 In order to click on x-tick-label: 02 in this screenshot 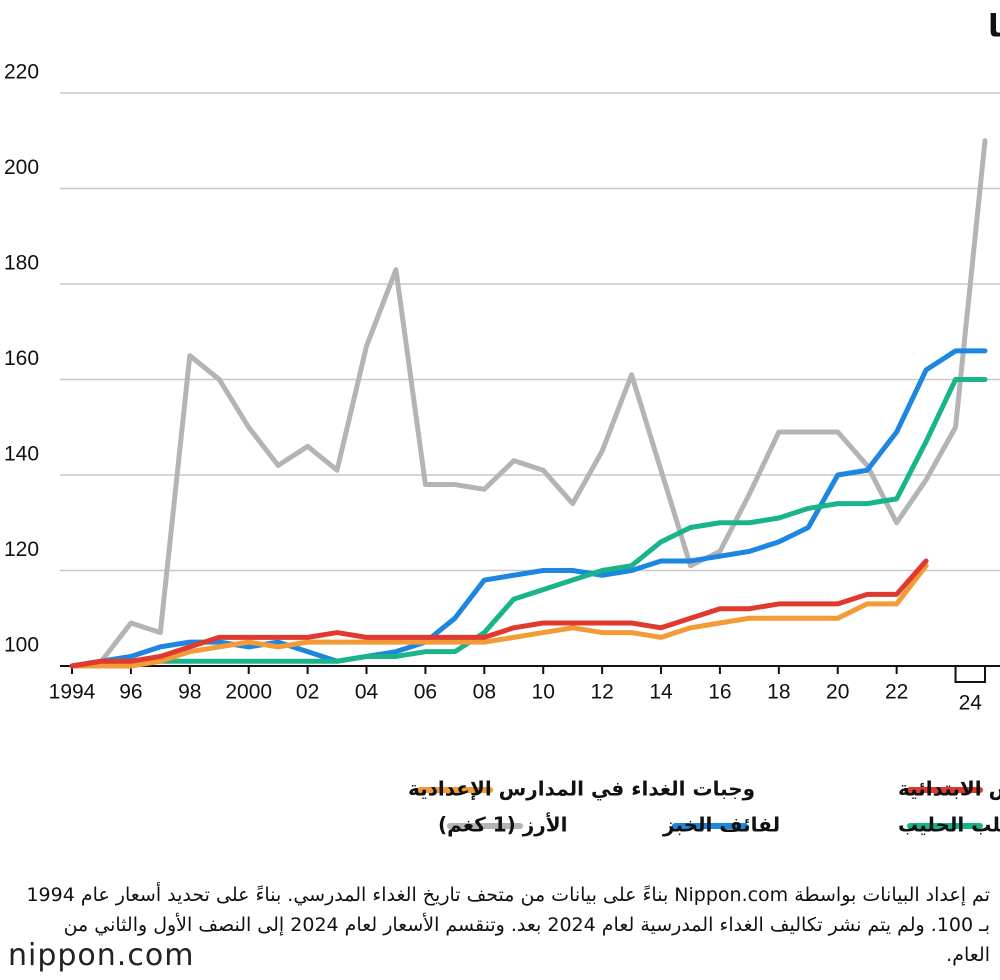, I will do `click(307, 692)`.